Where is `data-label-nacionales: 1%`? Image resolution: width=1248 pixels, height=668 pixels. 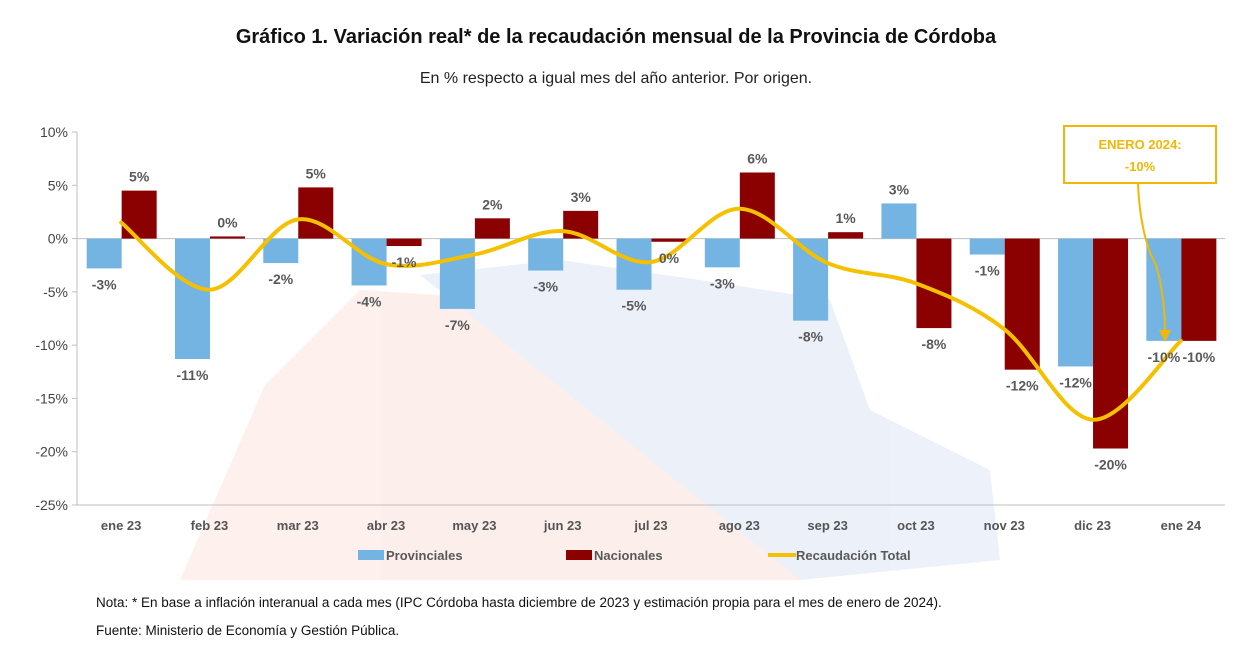
data-label-nacionales: 1% is located at coordinates (845, 218).